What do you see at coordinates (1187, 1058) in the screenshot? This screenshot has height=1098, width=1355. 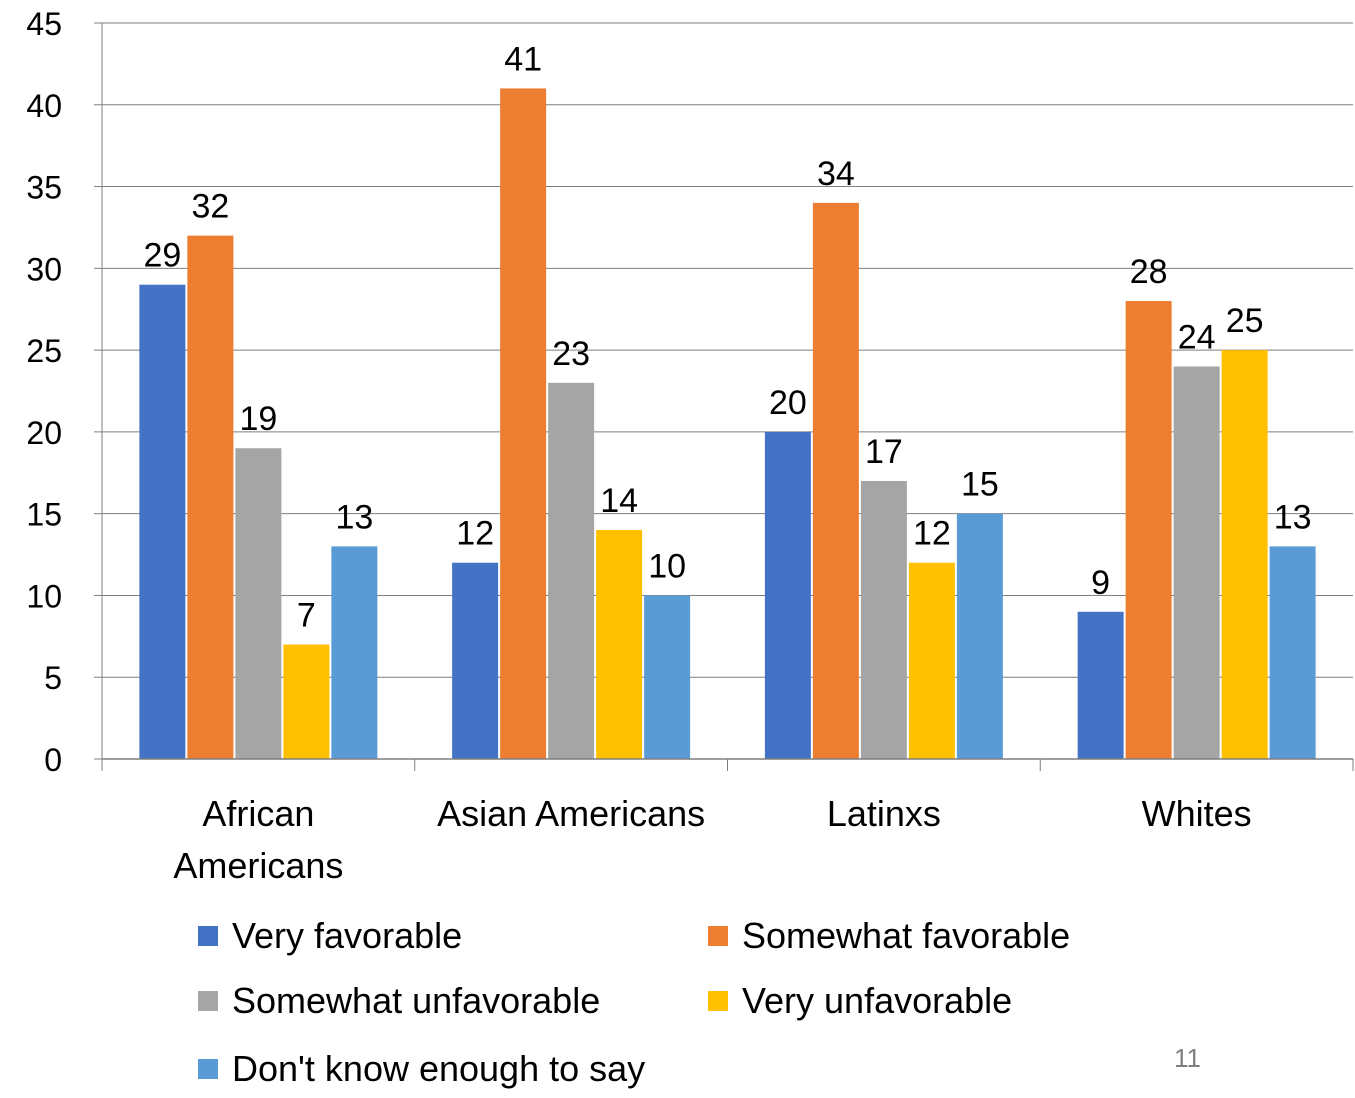 I see `page-number: 11` at bounding box center [1187, 1058].